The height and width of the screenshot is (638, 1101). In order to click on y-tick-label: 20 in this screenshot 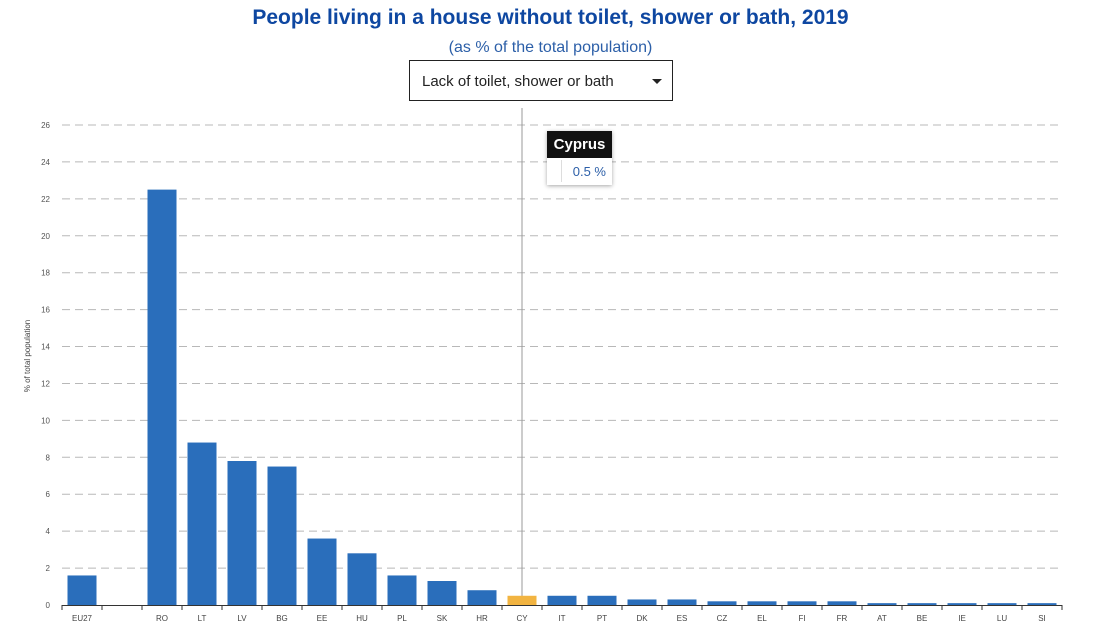, I will do `click(45, 236)`.